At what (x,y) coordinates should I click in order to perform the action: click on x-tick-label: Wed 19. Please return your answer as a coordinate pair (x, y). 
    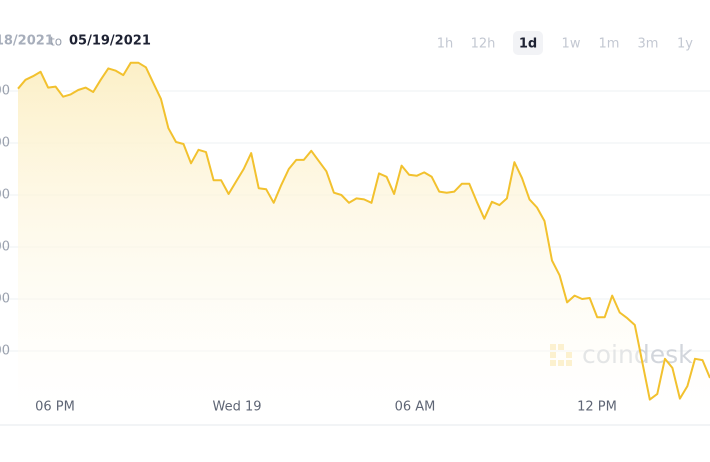
    Looking at the image, I should click on (236, 407).